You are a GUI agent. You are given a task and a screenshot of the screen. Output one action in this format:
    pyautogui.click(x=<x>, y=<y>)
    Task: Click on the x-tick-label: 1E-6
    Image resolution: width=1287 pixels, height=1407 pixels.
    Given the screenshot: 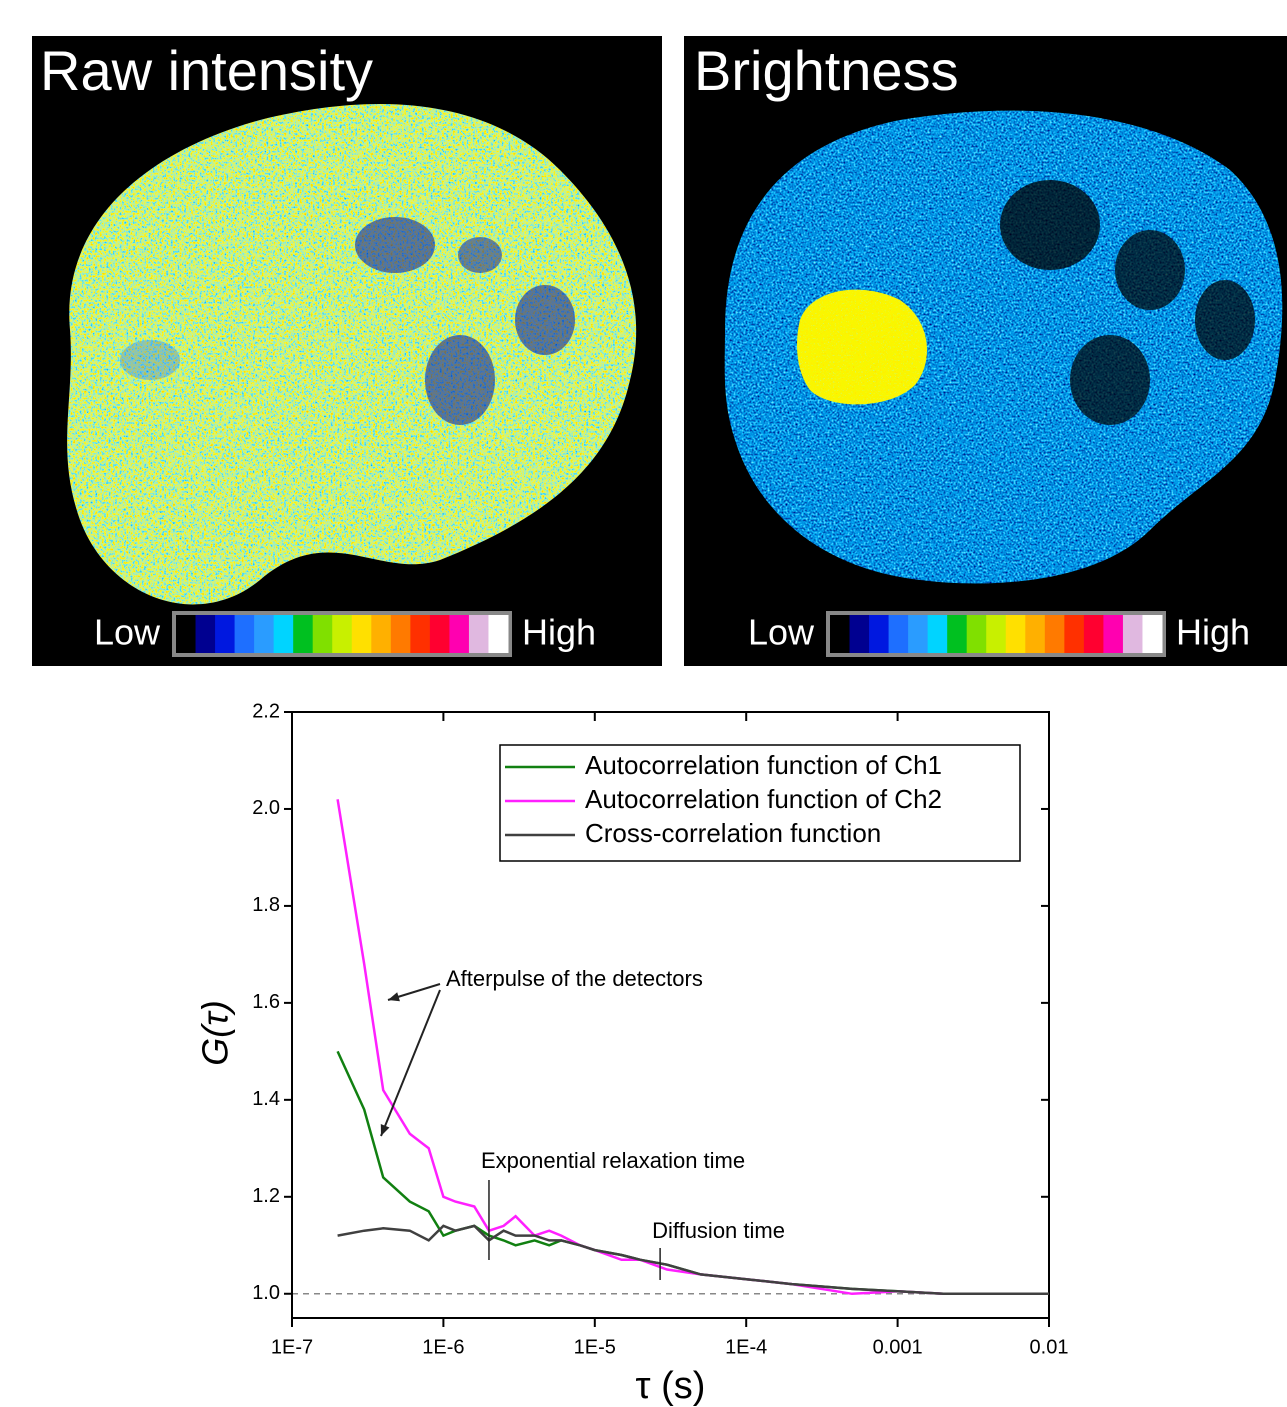 What is the action you would take?
    pyautogui.click(x=443, y=1347)
    